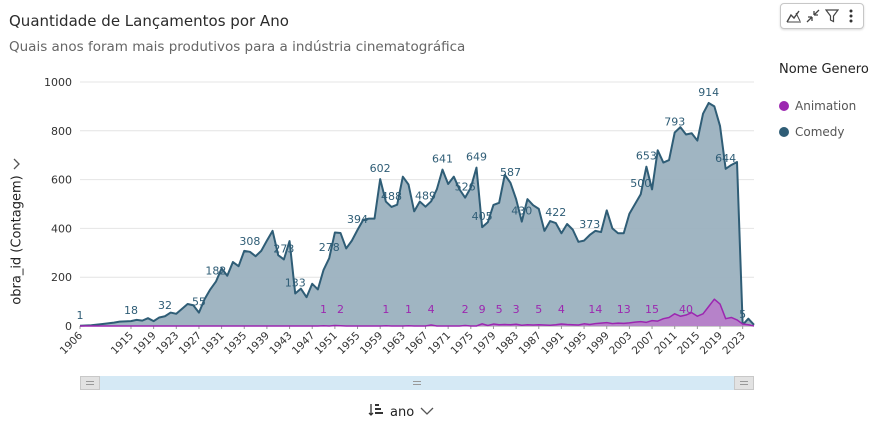 This screenshot has height=428, width=878. What do you see at coordinates (674, 122) in the screenshot?
I see `data-label-comedy: 793` at bounding box center [674, 122].